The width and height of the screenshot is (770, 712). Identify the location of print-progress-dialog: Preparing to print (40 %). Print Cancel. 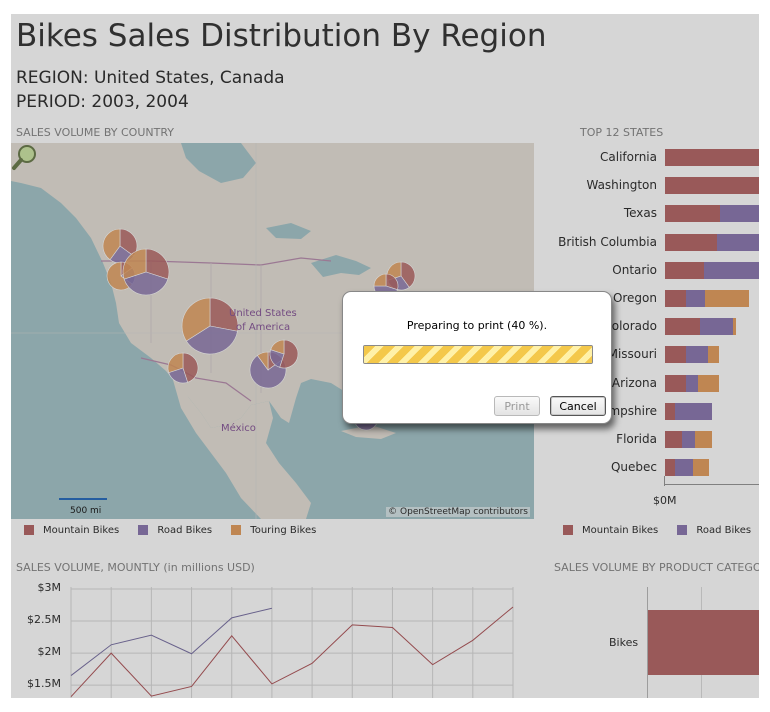
(477, 357).